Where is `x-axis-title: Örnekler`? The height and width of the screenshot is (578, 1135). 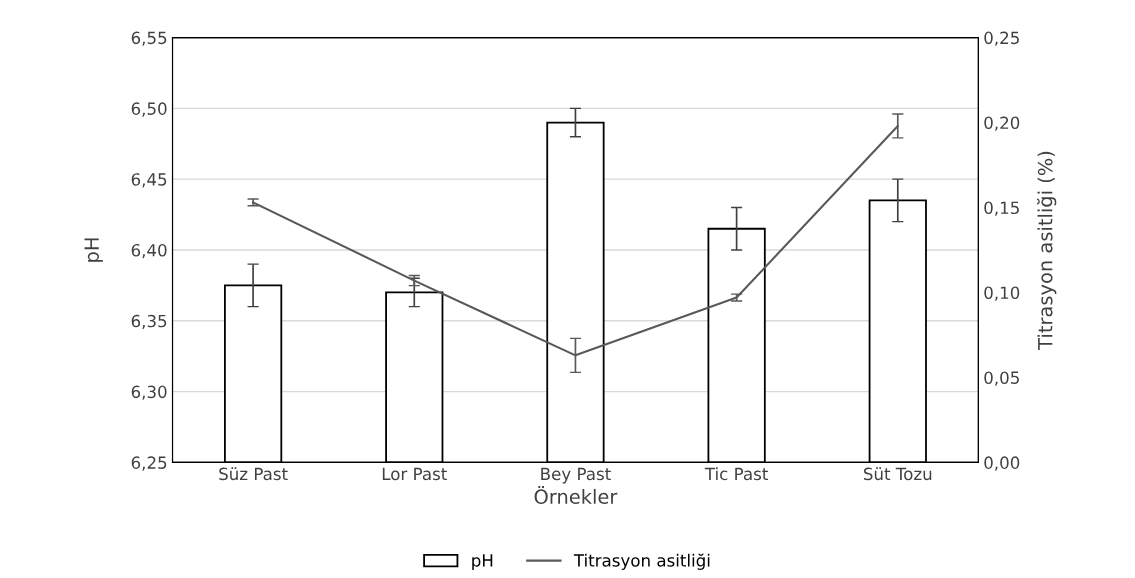
x-axis-title: Örnekler is located at coordinates (576, 495).